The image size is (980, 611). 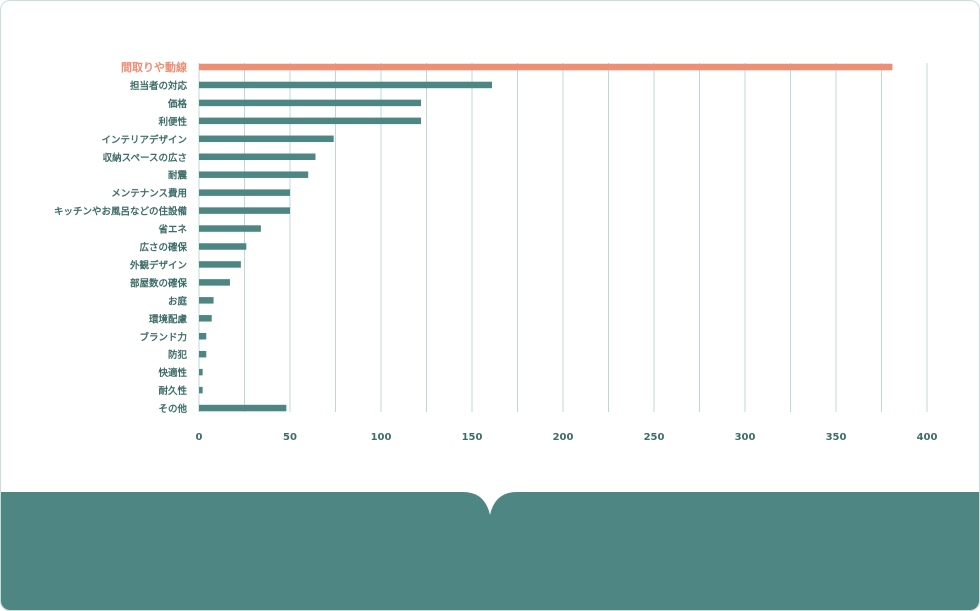 I want to click on category-label: 価格, so click(x=177, y=104).